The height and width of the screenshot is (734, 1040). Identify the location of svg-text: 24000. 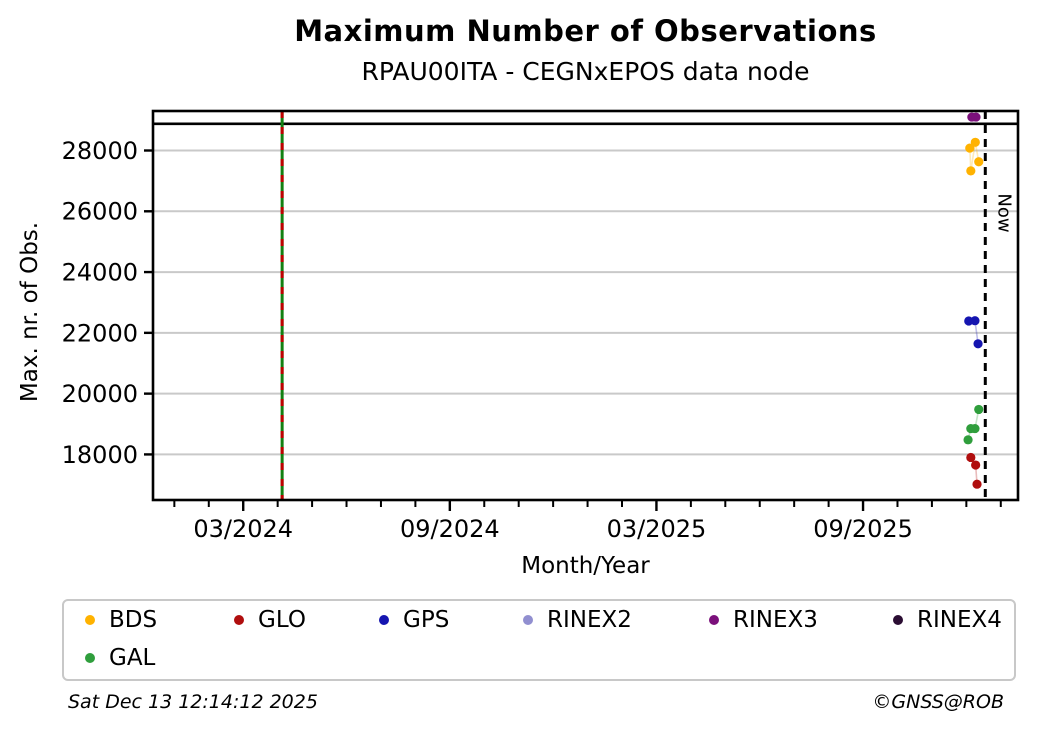
(100, 272).